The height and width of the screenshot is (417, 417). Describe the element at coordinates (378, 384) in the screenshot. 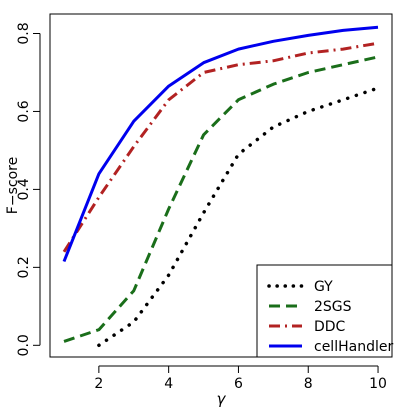

I see `x-tick-label: 10` at that location.